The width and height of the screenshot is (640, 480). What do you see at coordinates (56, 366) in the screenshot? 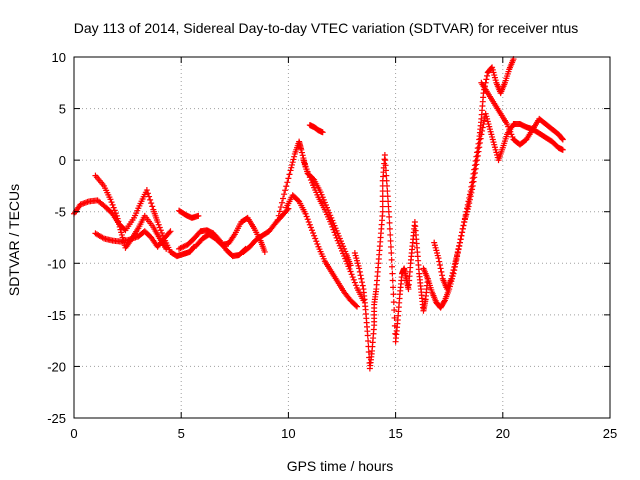
I see `y-tick-label: -20` at bounding box center [56, 366].